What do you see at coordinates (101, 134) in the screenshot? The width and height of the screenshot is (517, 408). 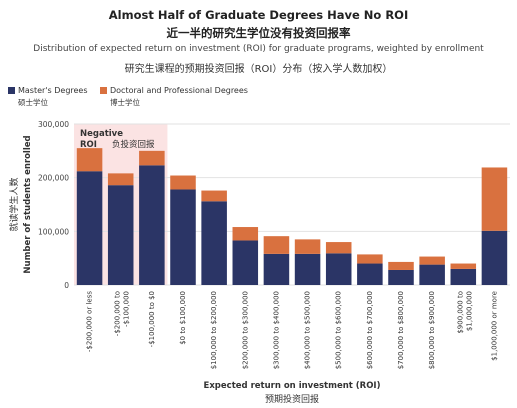 I see `negative-roi-label: Negative` at bounding box center [101, 134].